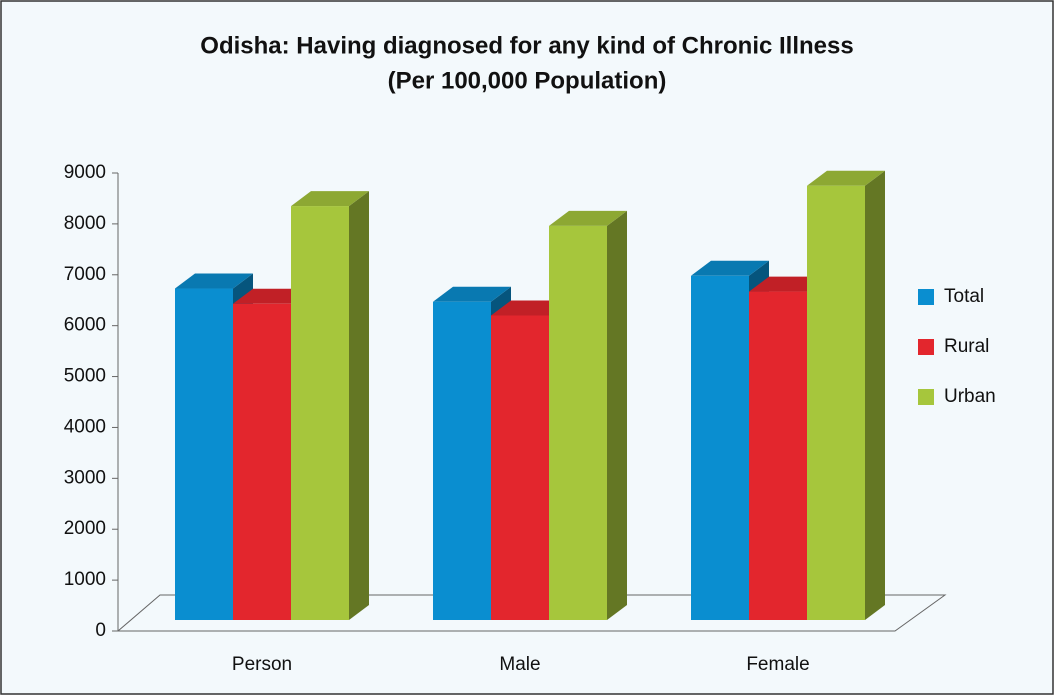  Describe the element at coordinates (85, 477) in the screenshot. I see `y-tick-label: 3000` at that location.